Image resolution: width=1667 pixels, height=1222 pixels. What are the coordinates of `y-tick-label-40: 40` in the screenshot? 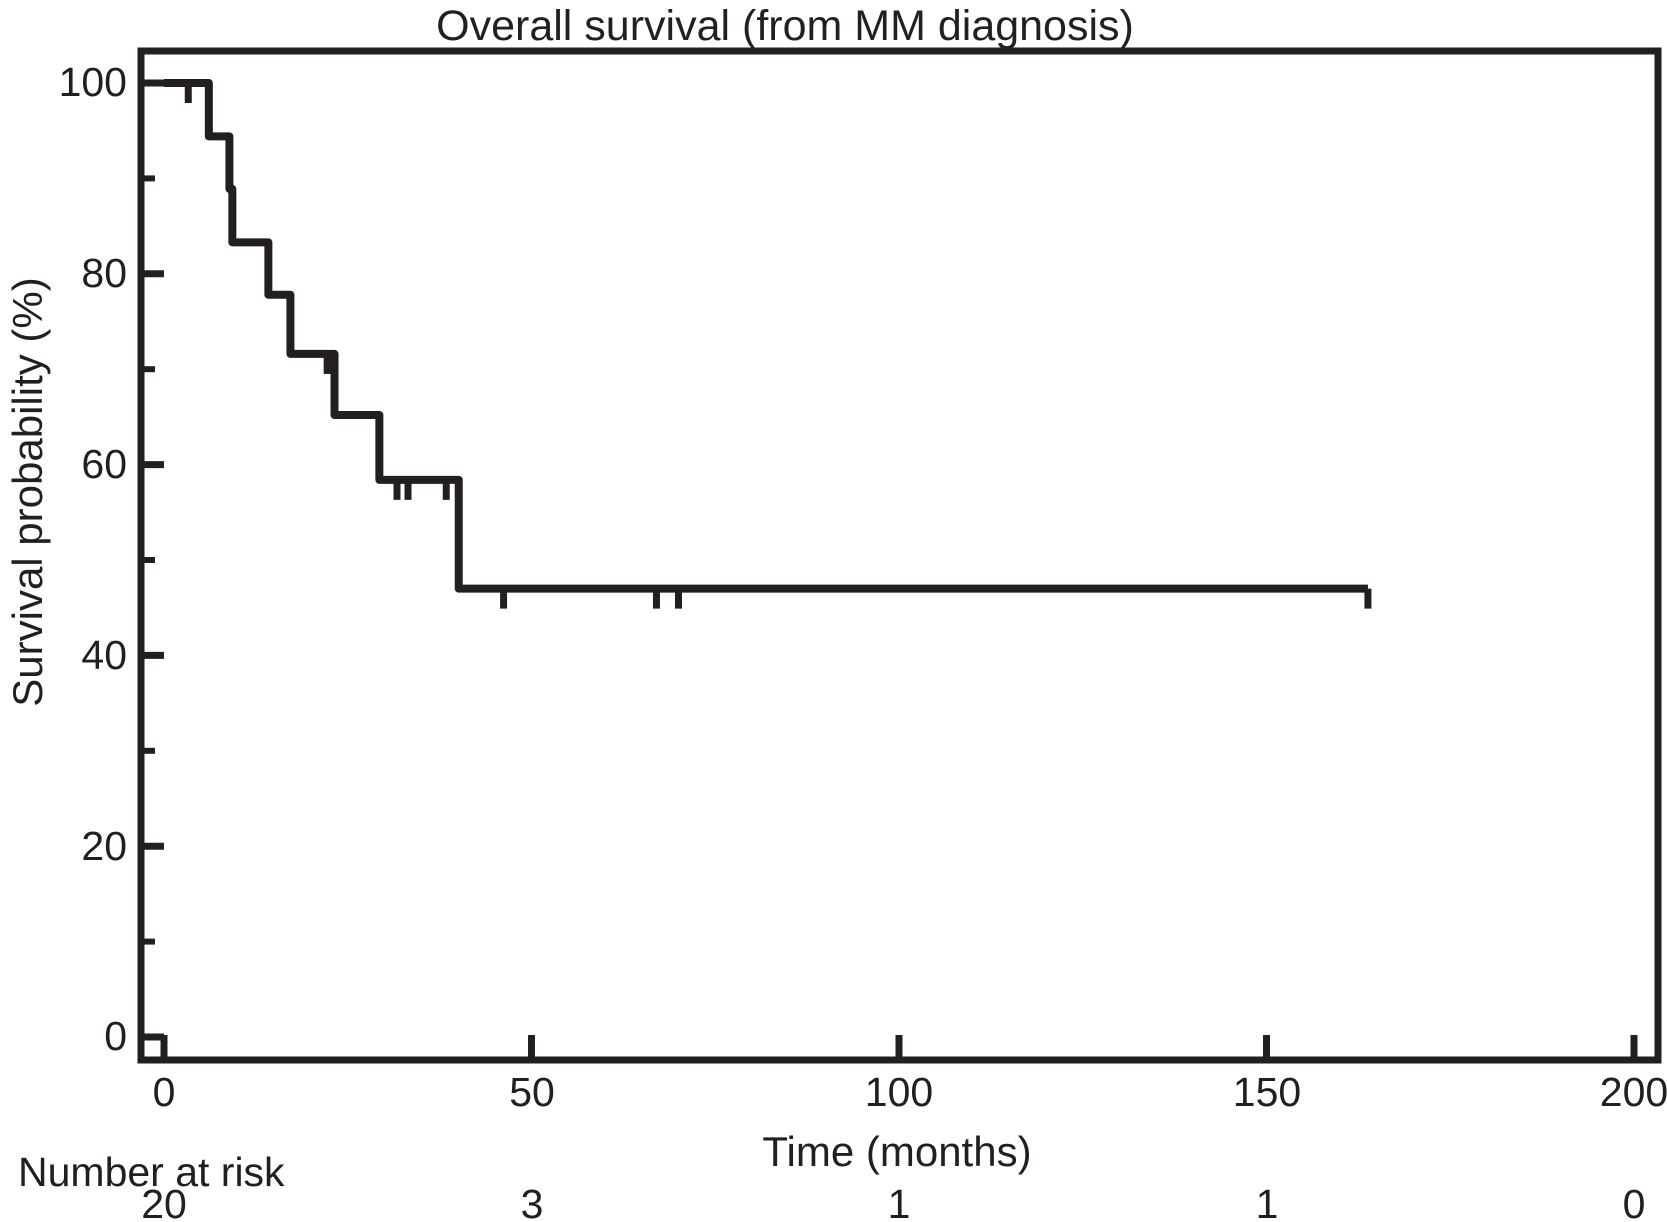 It's located at (104, 655).